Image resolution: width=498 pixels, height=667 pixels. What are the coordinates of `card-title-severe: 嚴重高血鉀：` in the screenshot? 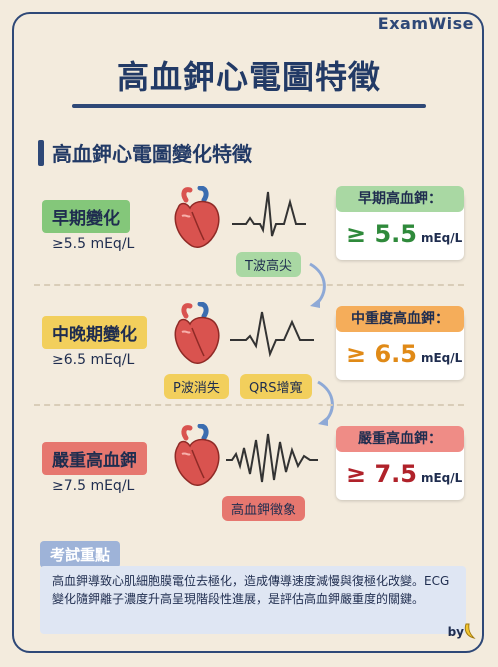 It's located at (400, 439).